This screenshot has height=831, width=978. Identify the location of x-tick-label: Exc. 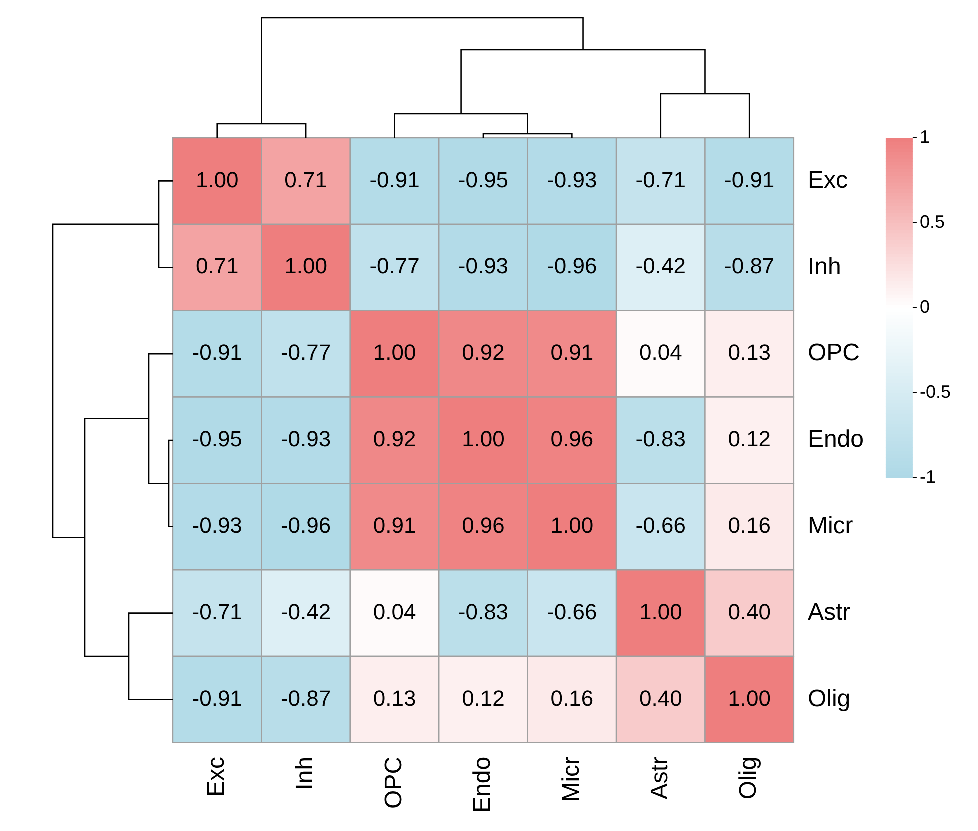
(216, 776).